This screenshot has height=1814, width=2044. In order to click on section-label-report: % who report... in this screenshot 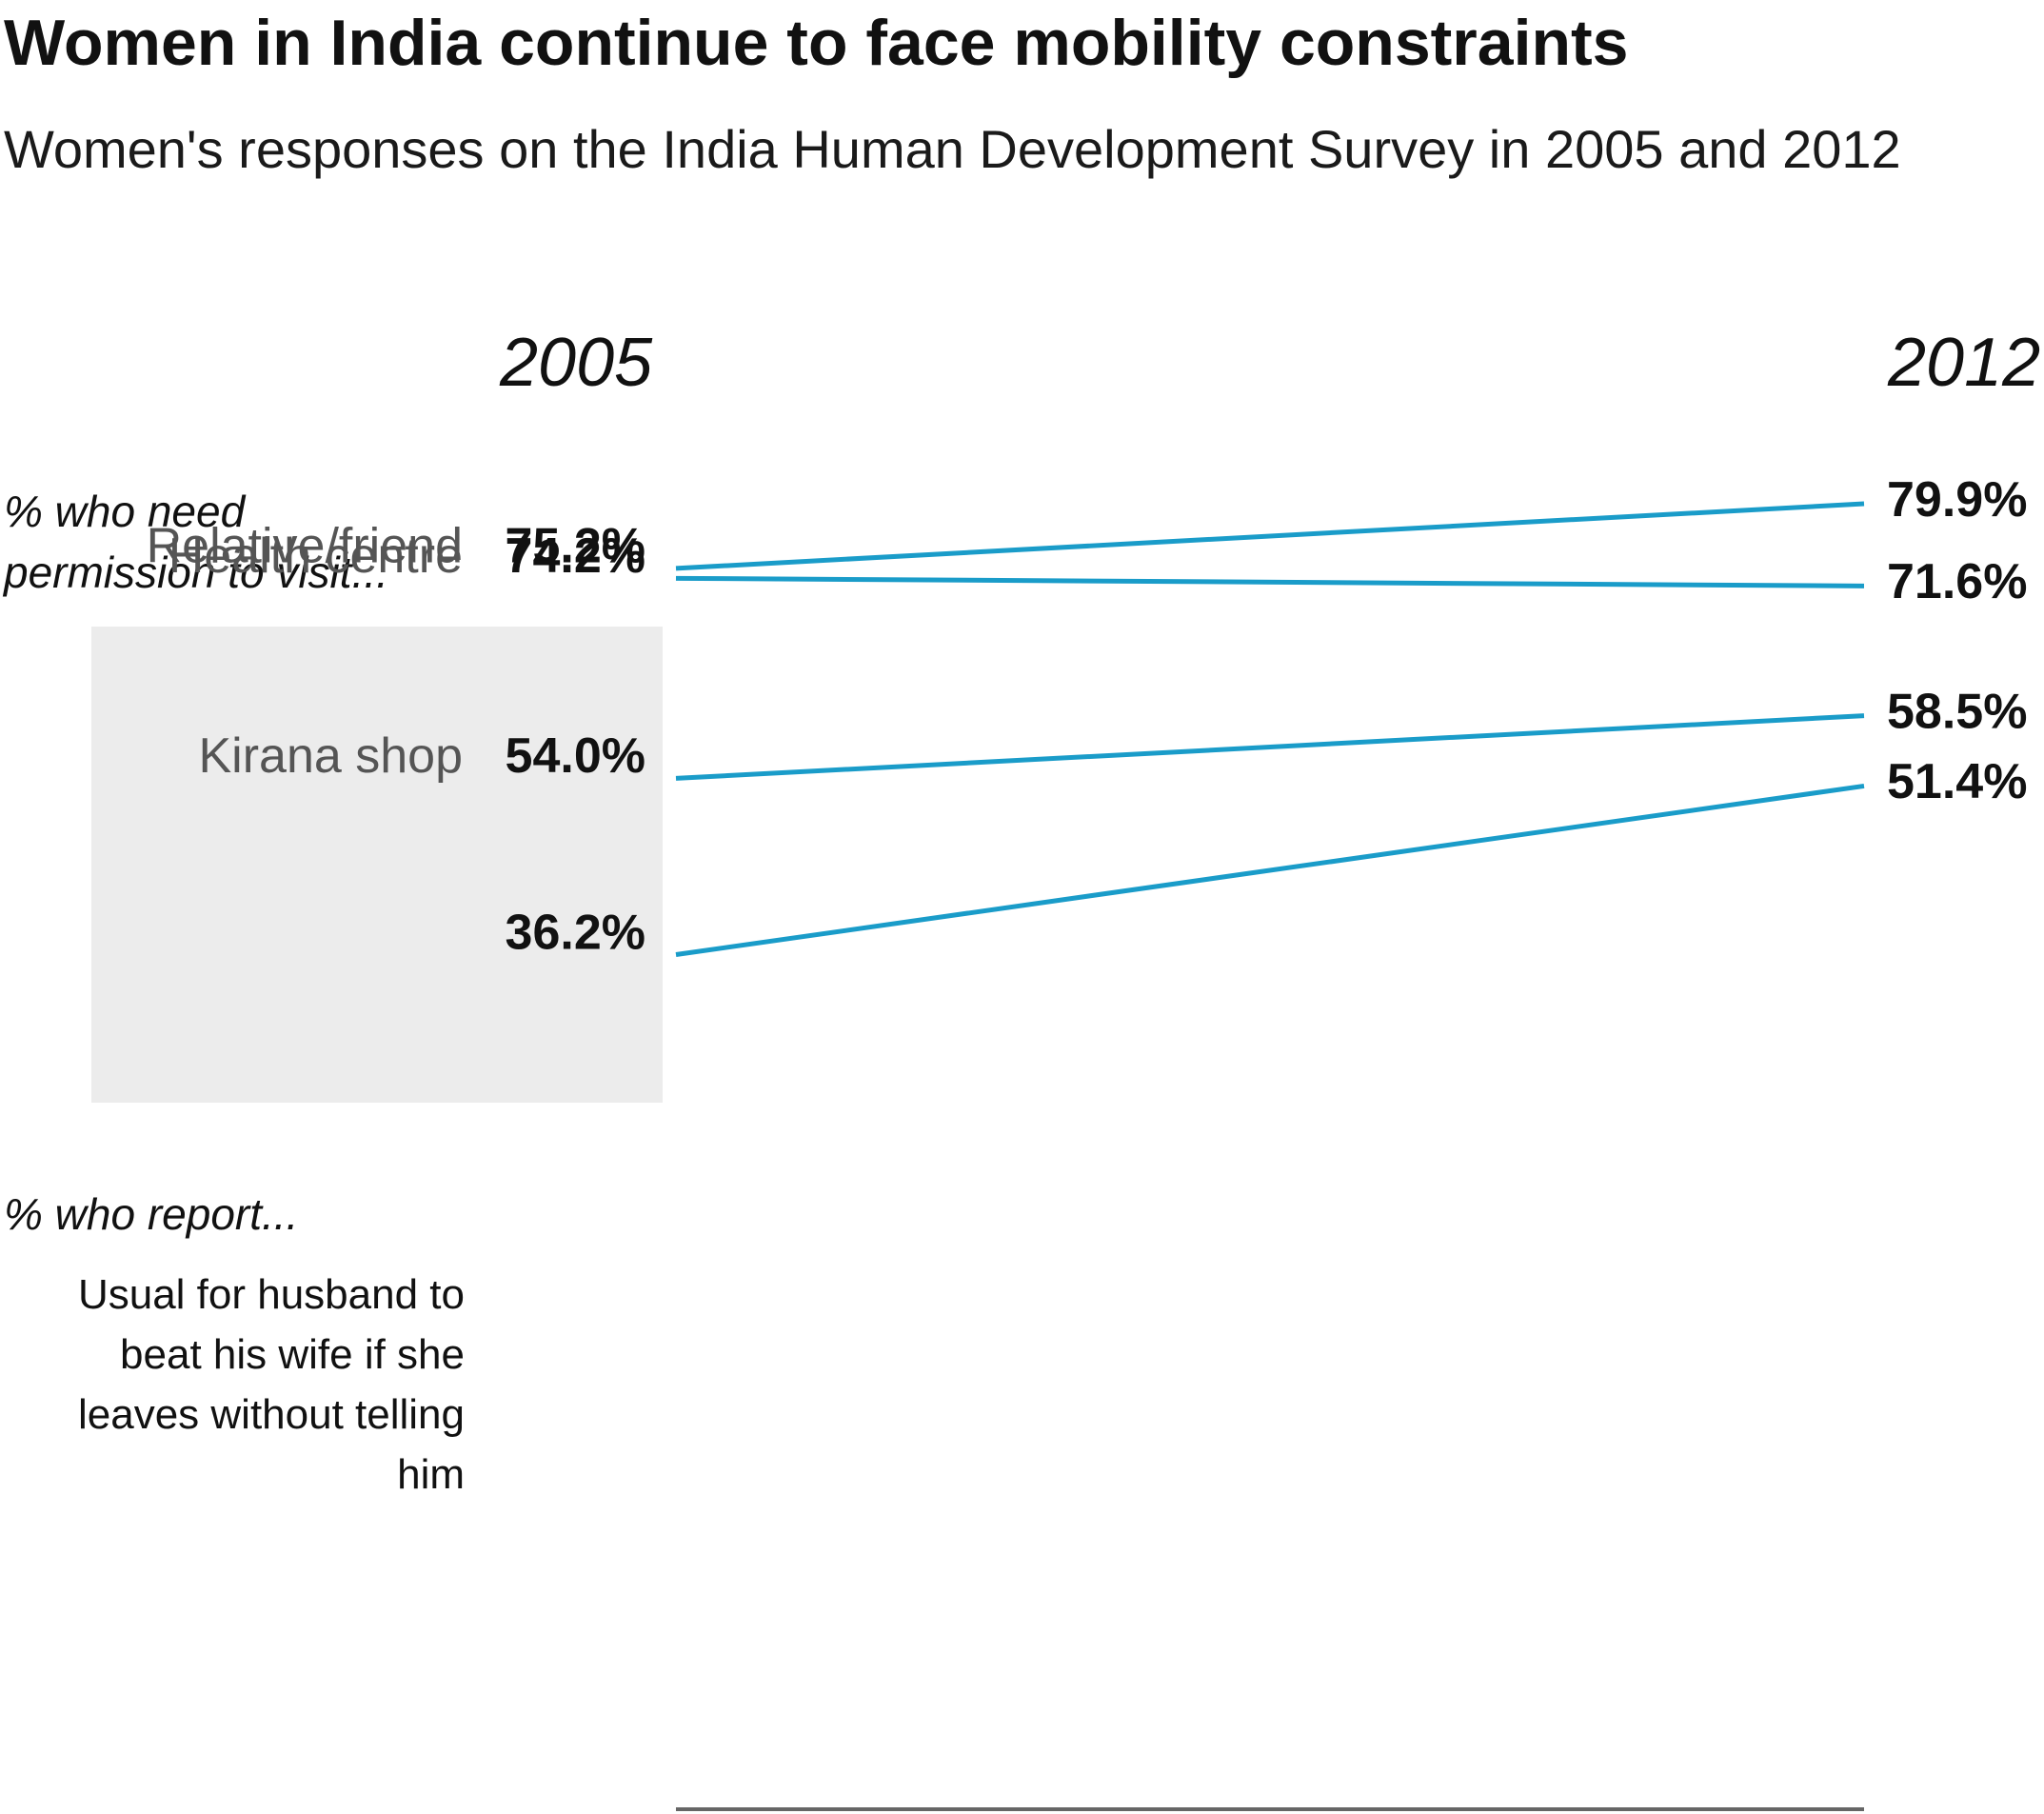, I will do `click(151, 1214)`.